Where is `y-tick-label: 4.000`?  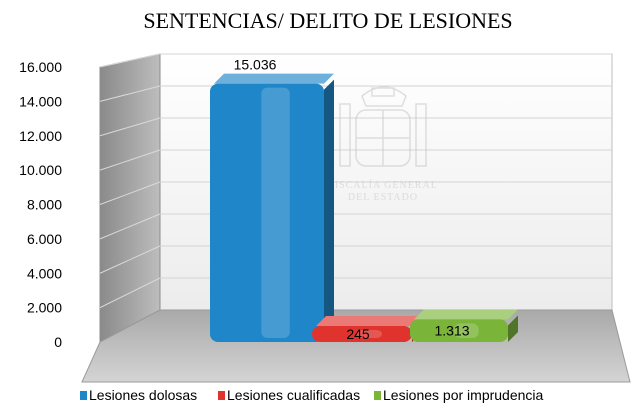
y-tick-label: 4.000 is located at coordinates (44, 273).